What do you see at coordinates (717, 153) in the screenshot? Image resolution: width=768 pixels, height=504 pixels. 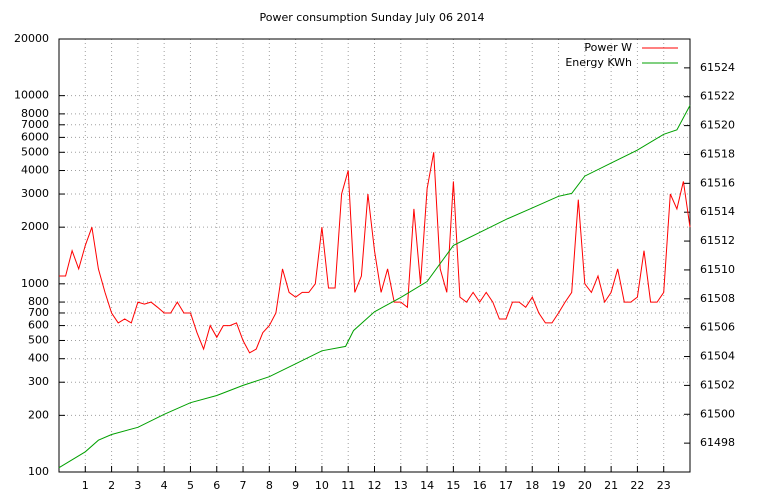 I see `y2-tick-label: 61518` at bounding box center [717, 153].